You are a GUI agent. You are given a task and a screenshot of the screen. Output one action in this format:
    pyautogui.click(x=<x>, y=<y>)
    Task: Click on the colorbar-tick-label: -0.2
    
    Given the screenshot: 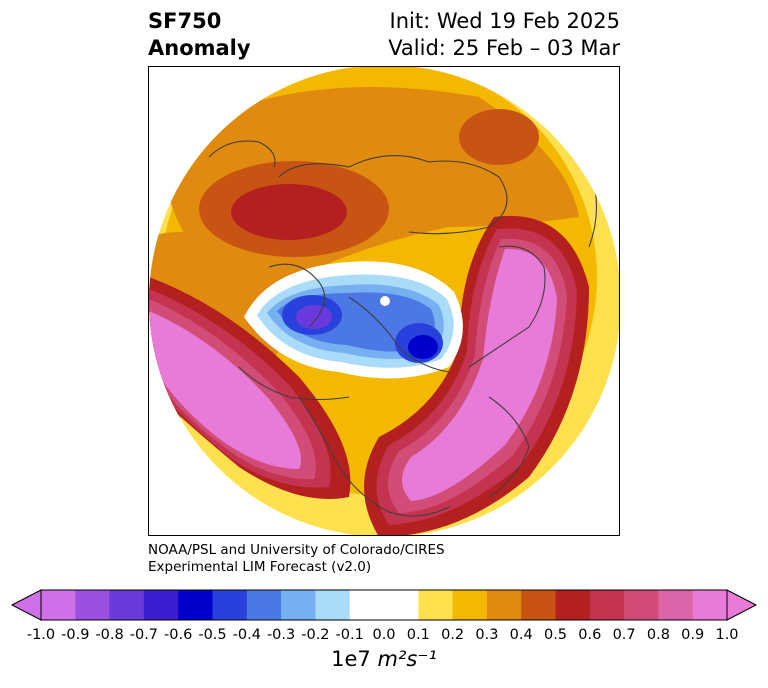 What is the action you would take?
    pyautogui.click(x=315, y=635)
    